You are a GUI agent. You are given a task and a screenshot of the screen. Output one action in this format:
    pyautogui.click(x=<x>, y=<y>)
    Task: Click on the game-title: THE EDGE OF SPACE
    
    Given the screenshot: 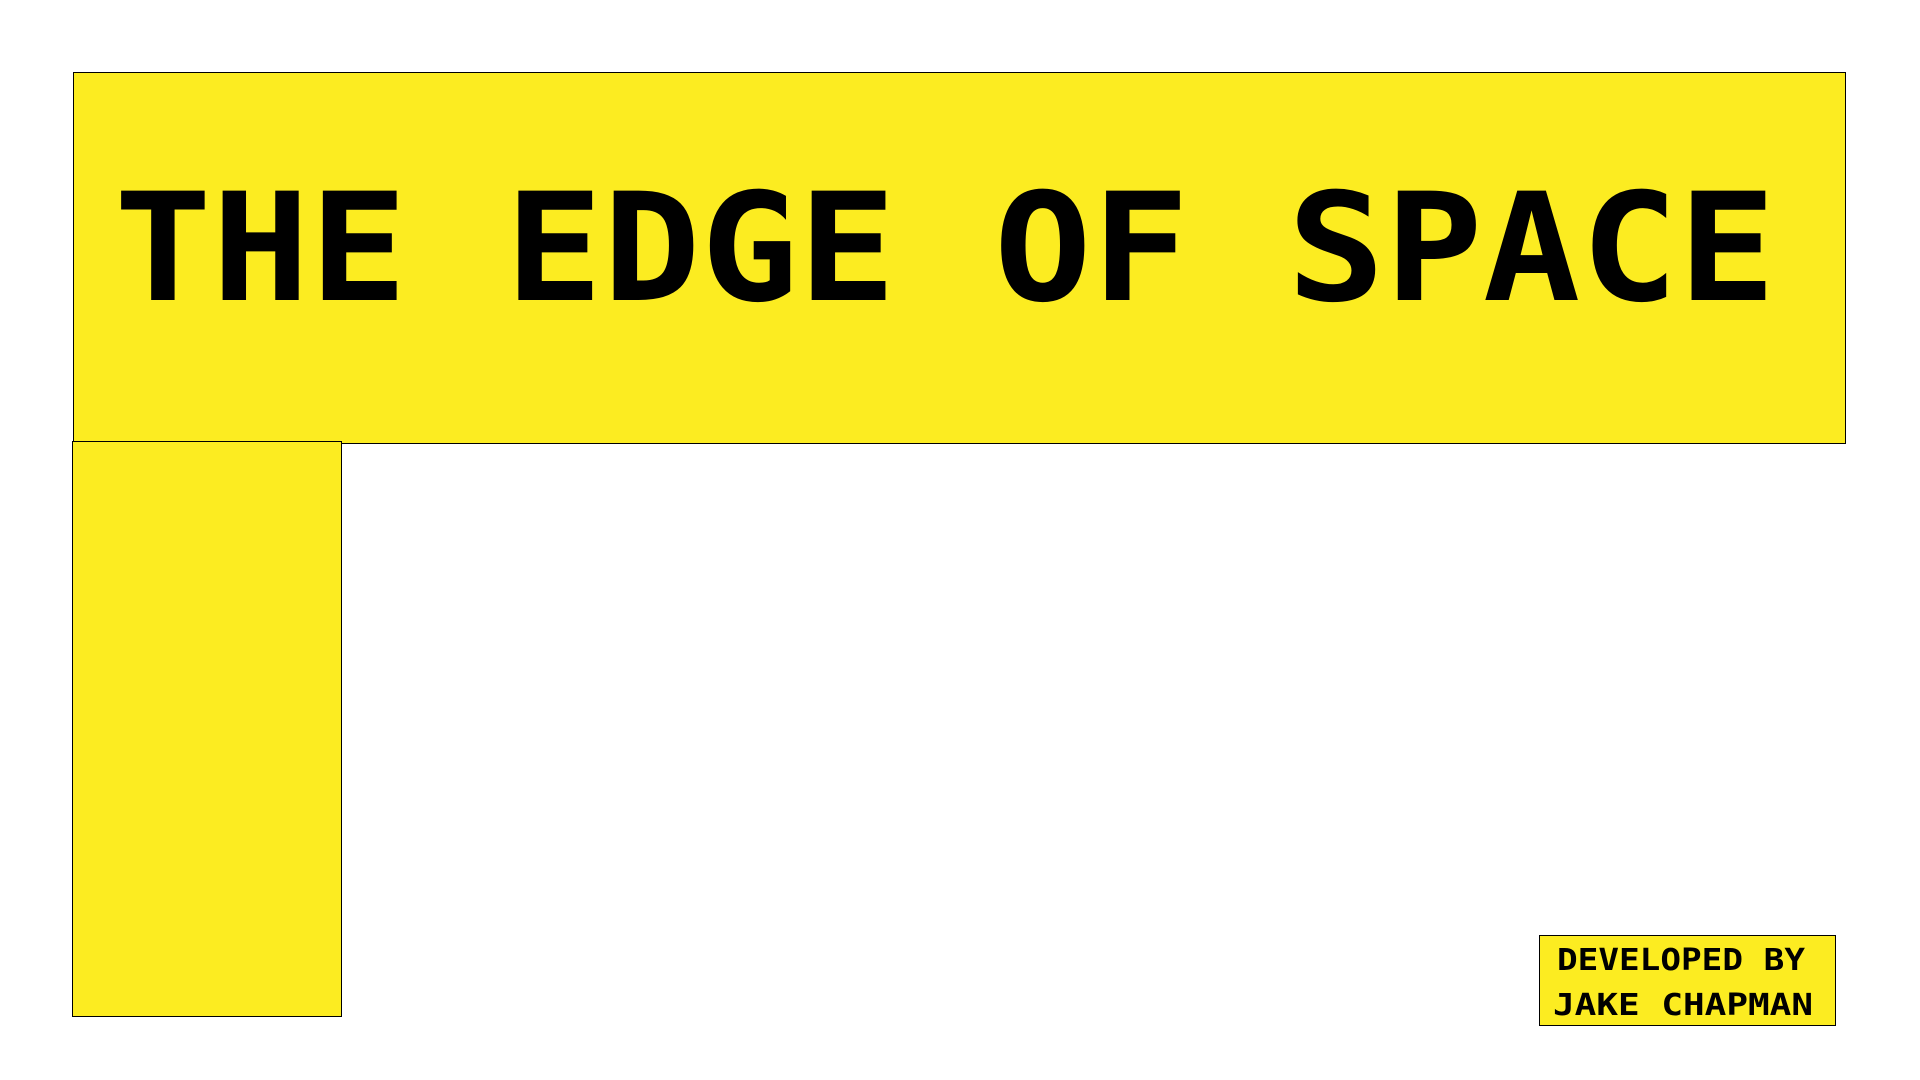 What is the action you would take?
    pyautogui.click(x=945, y=249)
    